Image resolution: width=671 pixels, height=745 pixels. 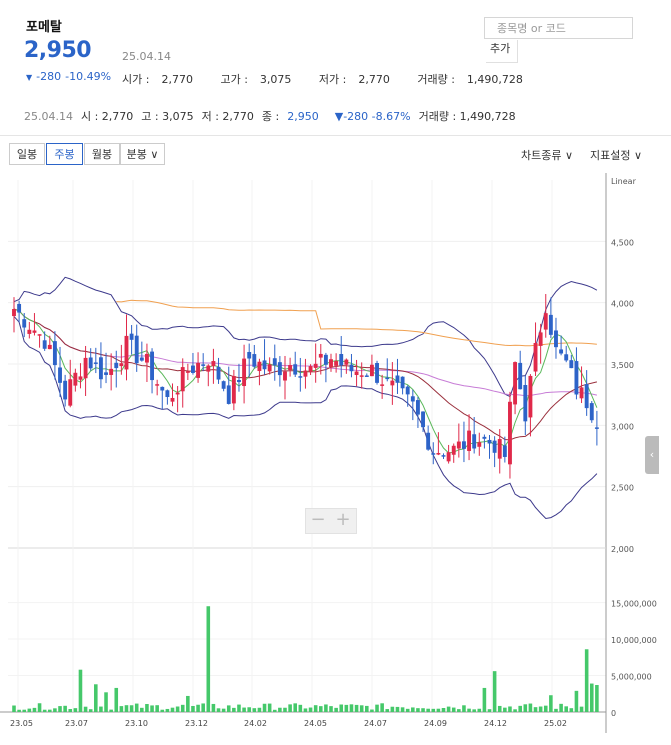 I want to click on price-tick-label: 4,000, so click(x=622, y=304).